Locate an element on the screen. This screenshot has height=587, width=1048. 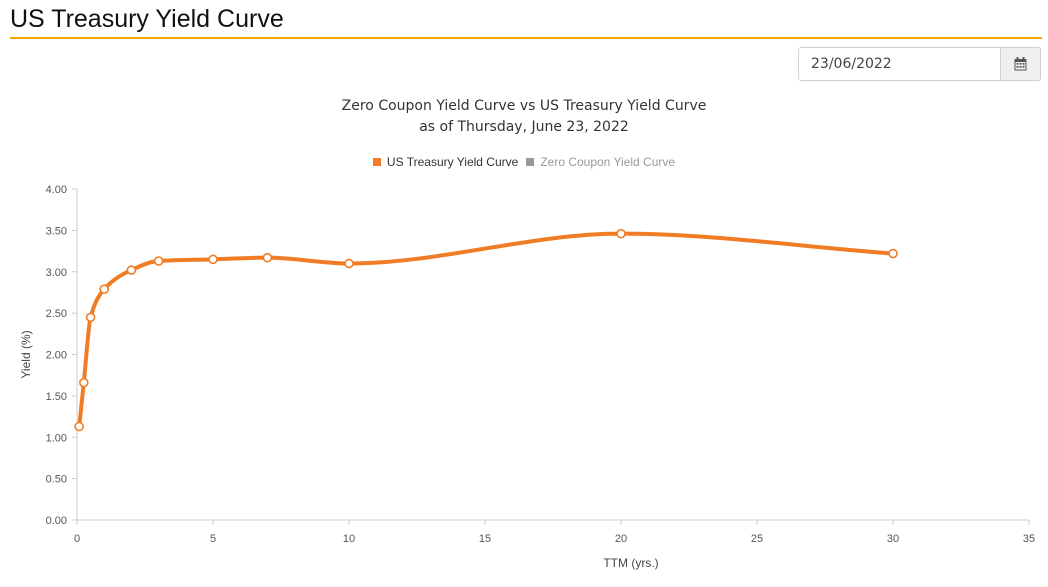
y-tick-label: 1.00 is located at coordinates (56, 438).